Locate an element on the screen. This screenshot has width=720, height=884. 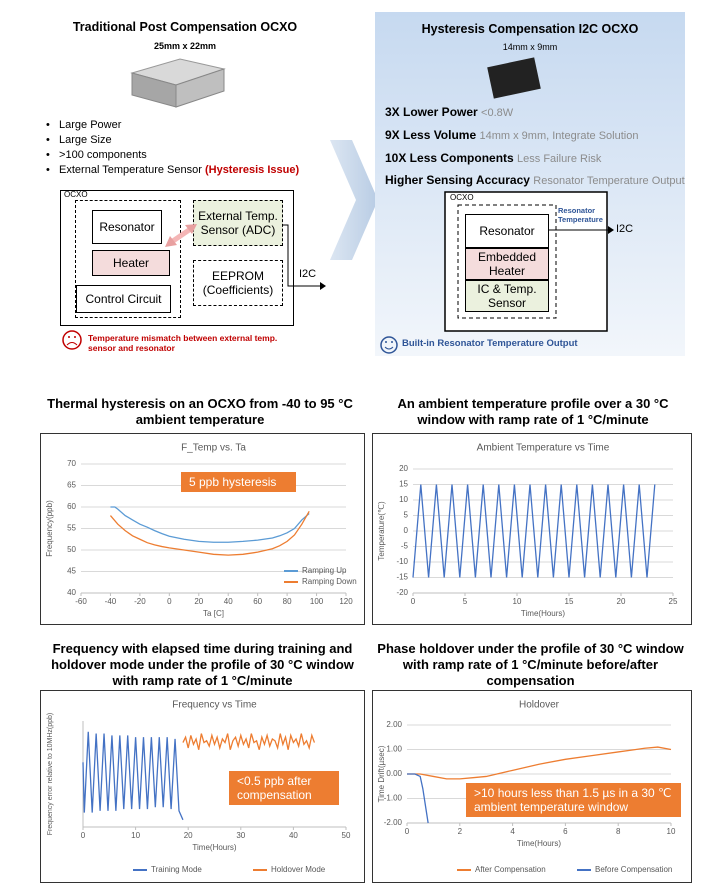
feature-note: <0.8W is located at coordinates (497, 113).